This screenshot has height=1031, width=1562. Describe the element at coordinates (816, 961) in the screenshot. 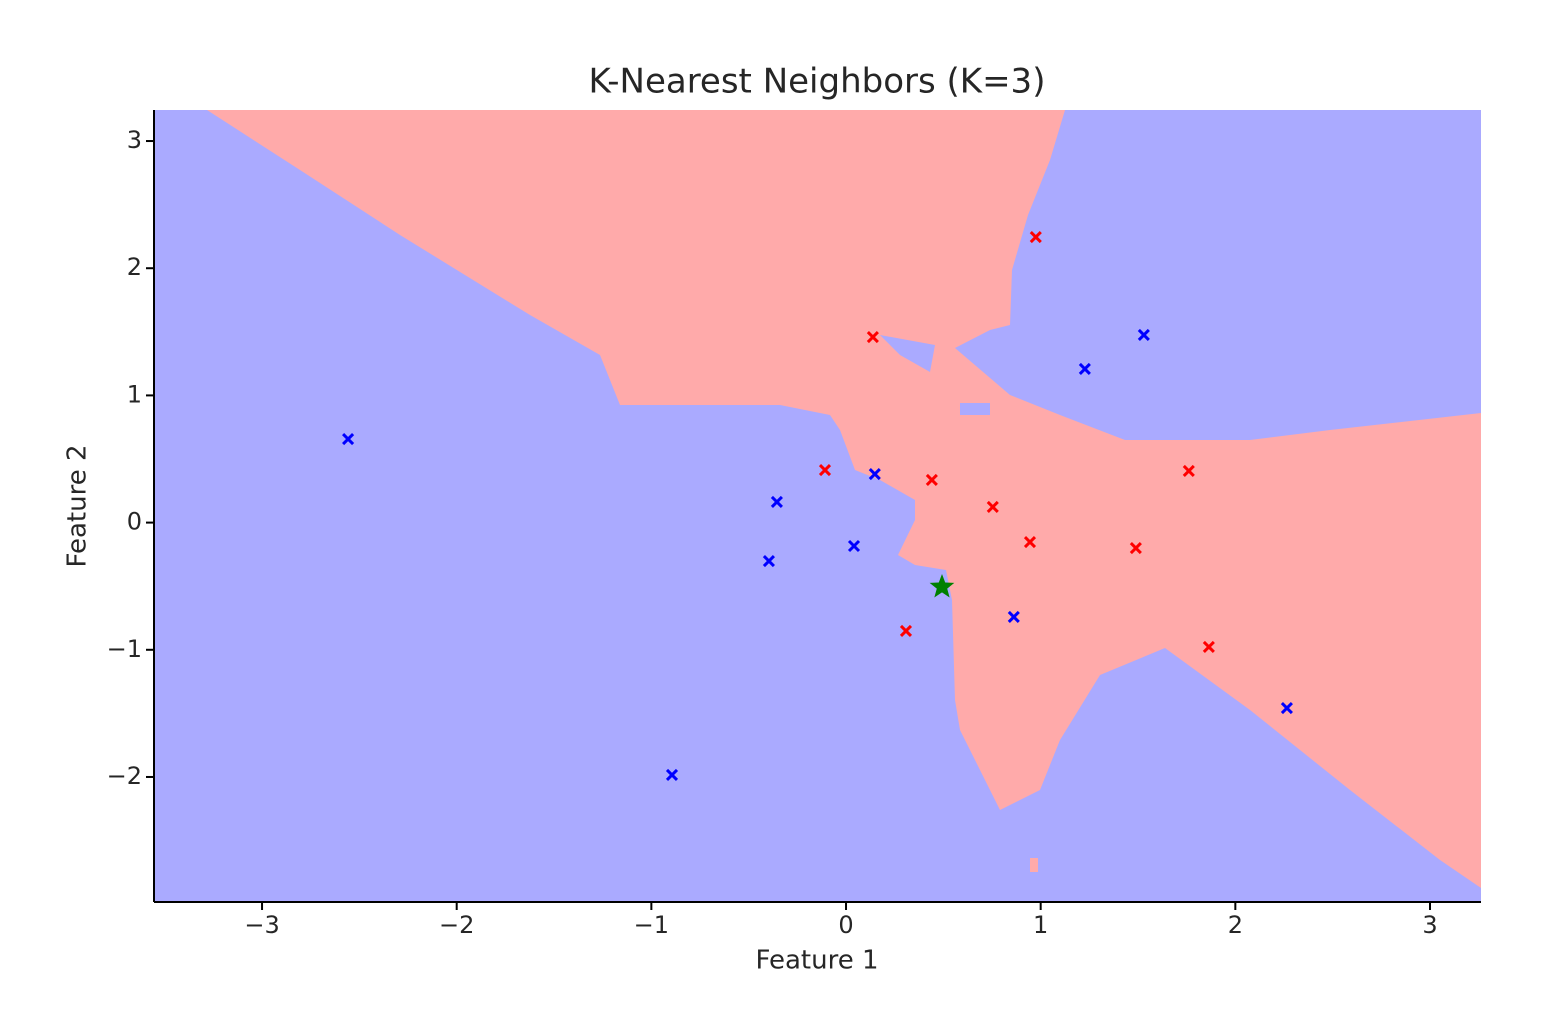

I see `x-axis-label: Feature 1` at that location.